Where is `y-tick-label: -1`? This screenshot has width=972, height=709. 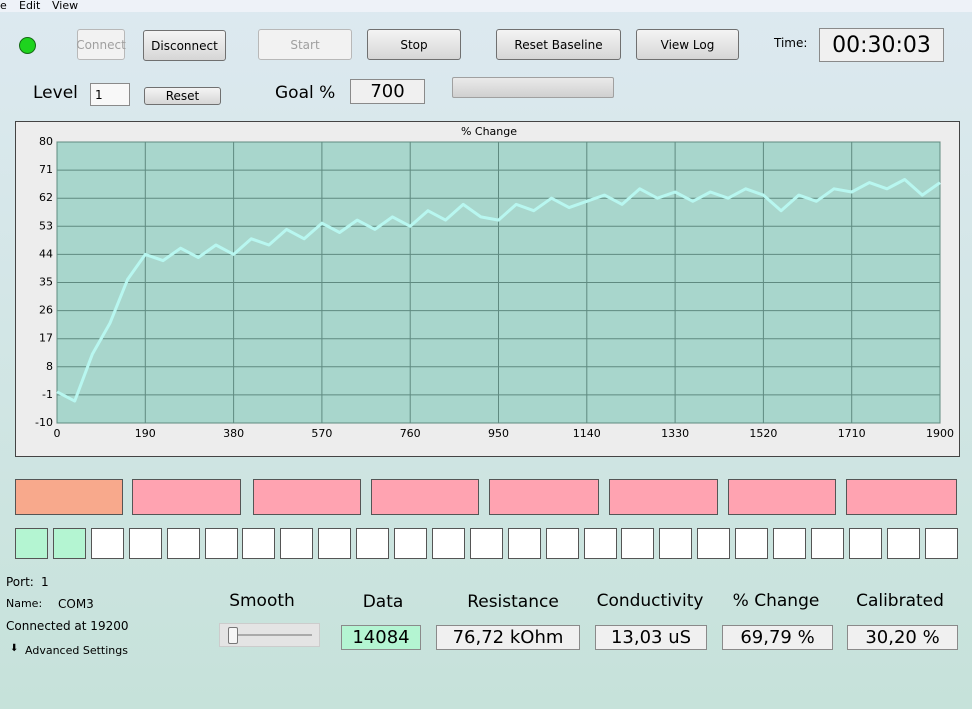
y-tick-label: -1 is located at coordinates (47, 394).